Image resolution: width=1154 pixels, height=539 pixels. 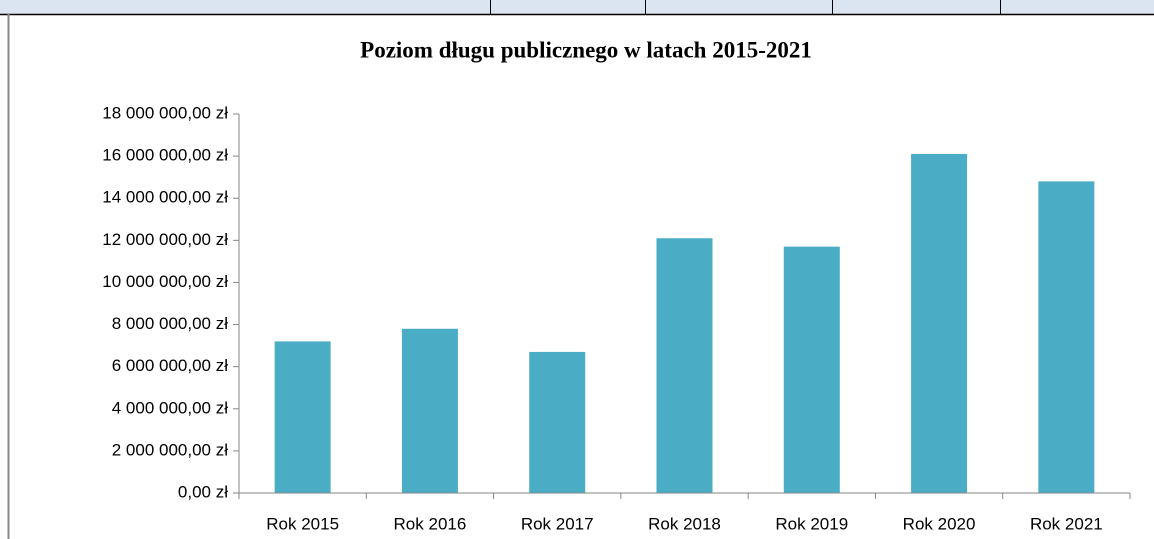 What do you see at coordinates (170, 323) in the screenshot?
I see `y-tick-label: 8 000 000,00 zł` at bounding box center [170, 323].